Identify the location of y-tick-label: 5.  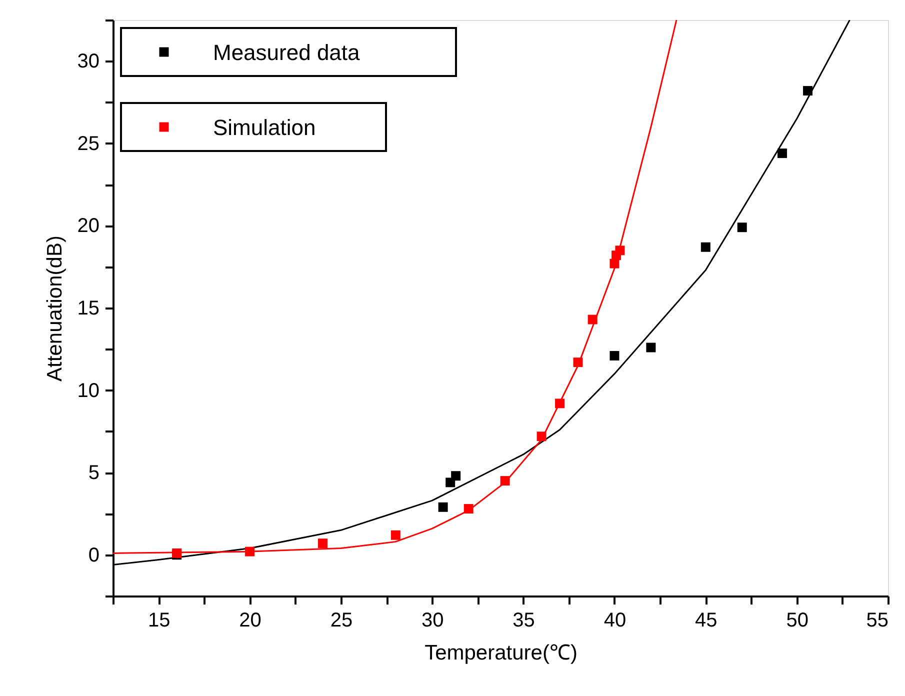
(94, 473).